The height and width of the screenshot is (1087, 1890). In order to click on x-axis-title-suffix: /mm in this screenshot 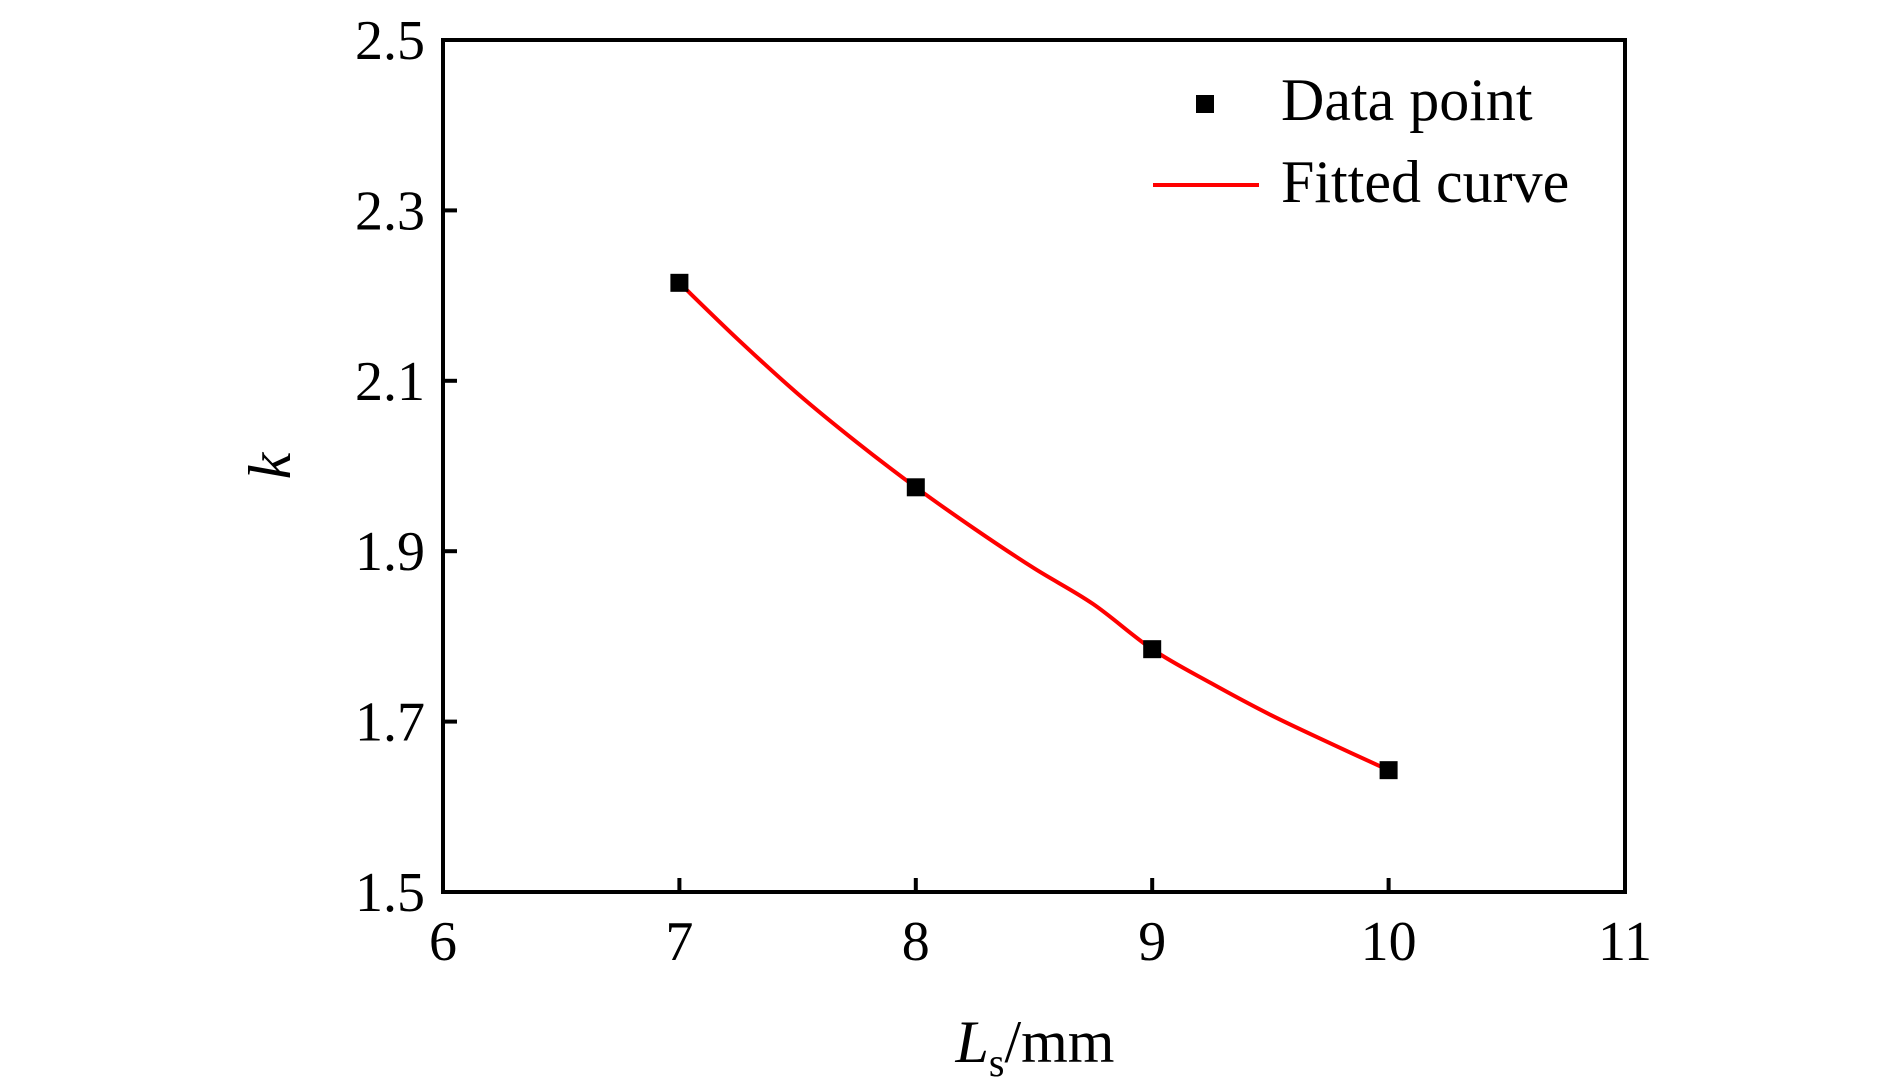, I will do `click(1059, 1042)`.